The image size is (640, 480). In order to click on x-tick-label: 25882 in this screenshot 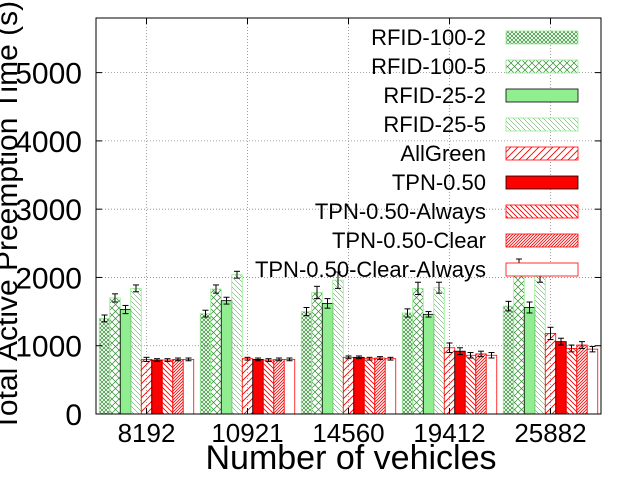, I will do `click(550, 433)`.